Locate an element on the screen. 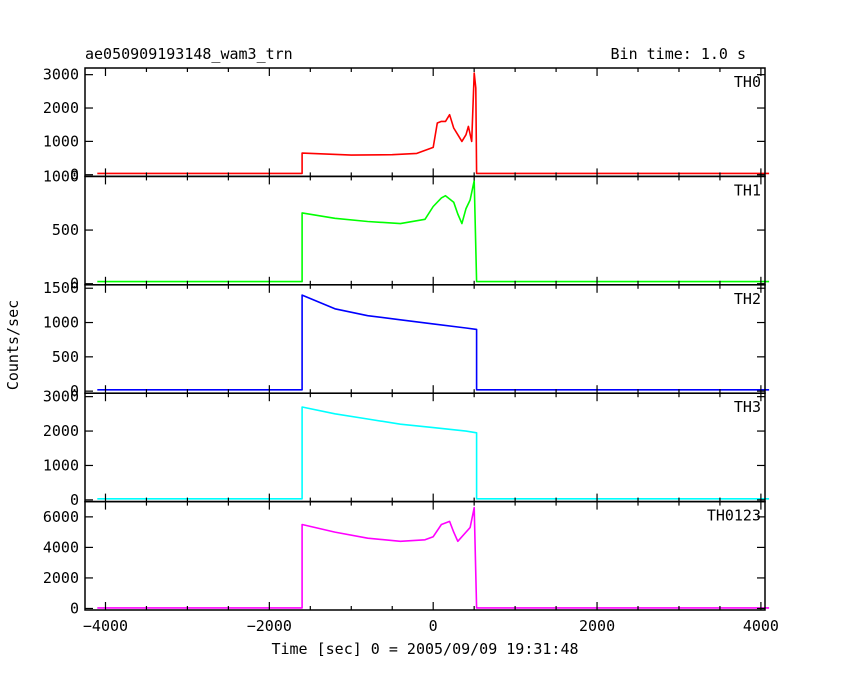  y-tick-label: 4000 is located at coordinates (61, 547).